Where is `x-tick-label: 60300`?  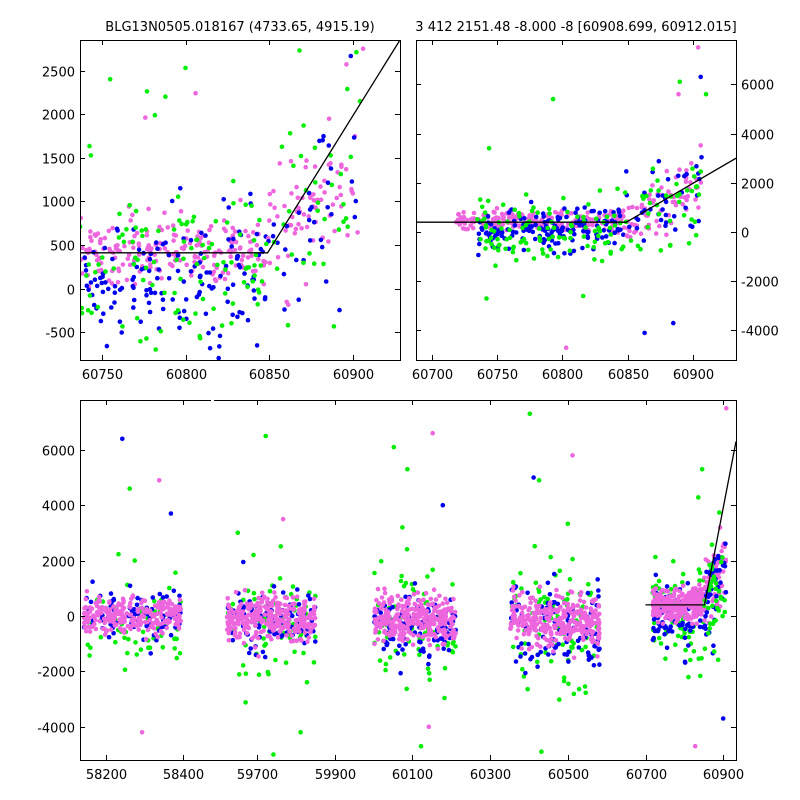 x-tick-label: 60300 is located at coordinates (490, 775).